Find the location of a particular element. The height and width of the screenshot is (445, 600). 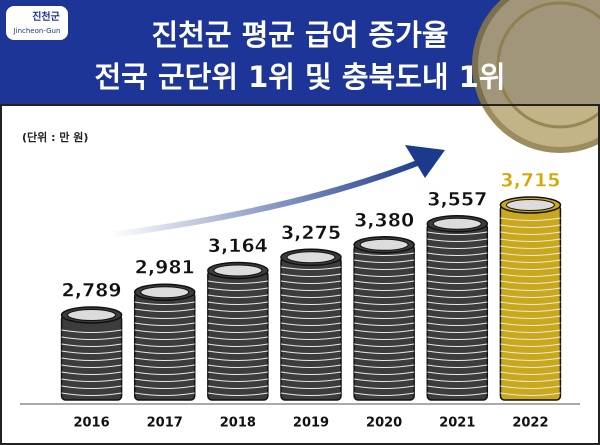

logo-box is located at coordinates (37, 23).